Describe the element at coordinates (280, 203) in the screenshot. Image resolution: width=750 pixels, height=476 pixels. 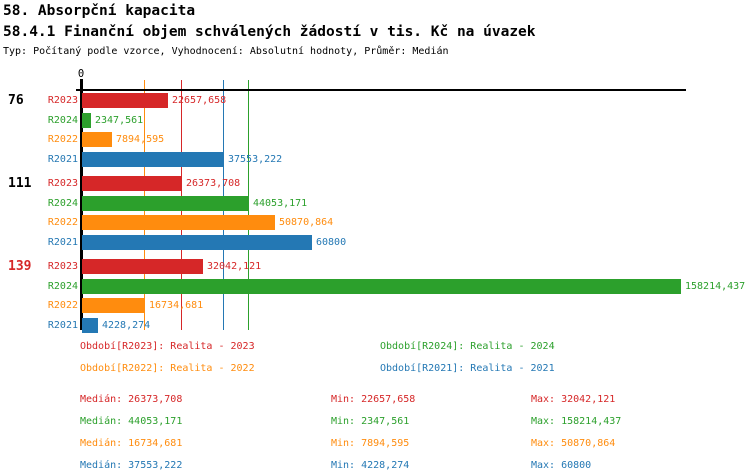
I see `bar-value-label: 44053,171` at that location.